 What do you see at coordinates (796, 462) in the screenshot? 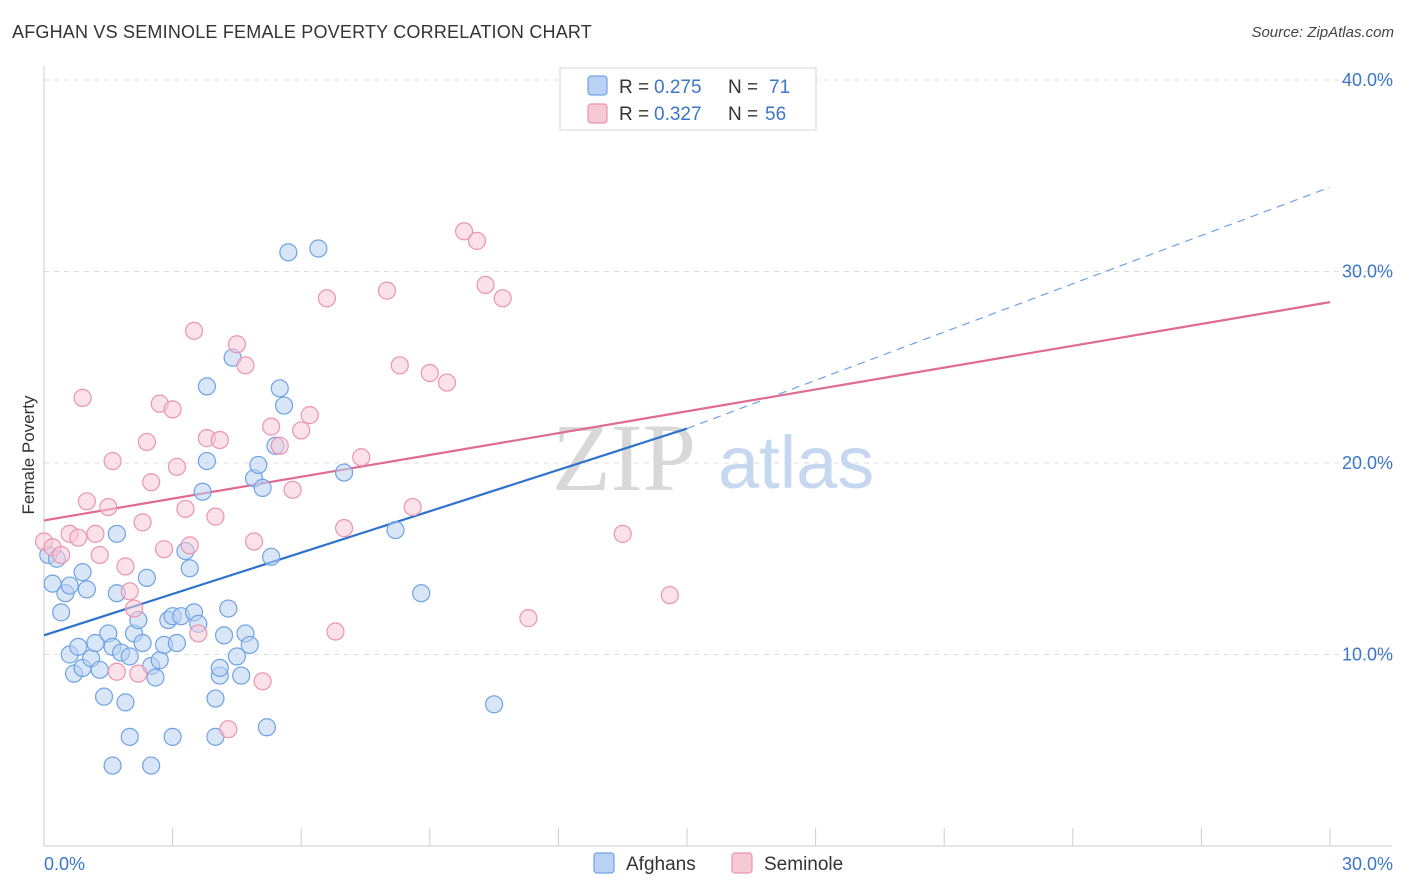
I see `watermark-atlas: atlas` at bounding box center [796, 462].